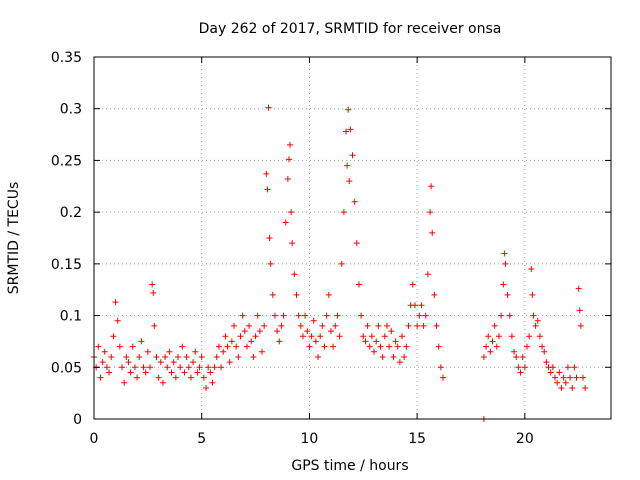 The width and height of the screenshot is (640, 480). Describe the element at coordinates (66, 58) in the screenshot. I see `y-tick-label: 0.35` at that location.